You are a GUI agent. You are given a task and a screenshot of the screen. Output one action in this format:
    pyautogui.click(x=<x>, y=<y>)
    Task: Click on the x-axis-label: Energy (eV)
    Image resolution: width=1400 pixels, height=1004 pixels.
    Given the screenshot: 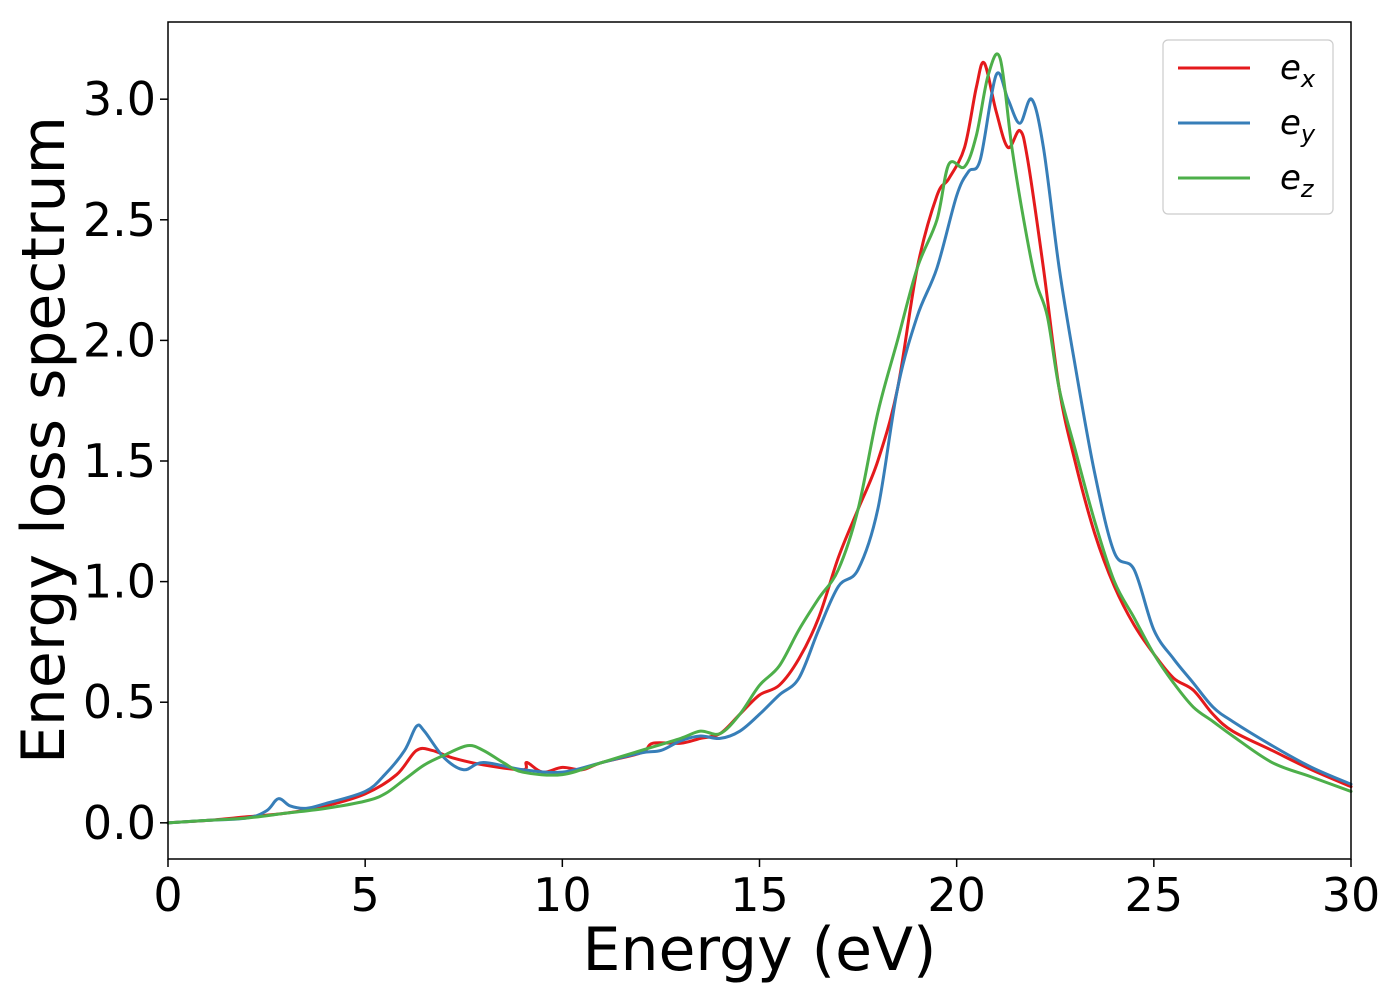 What is the action you would take?
    pyautogui.click(x=760, y=950)
    